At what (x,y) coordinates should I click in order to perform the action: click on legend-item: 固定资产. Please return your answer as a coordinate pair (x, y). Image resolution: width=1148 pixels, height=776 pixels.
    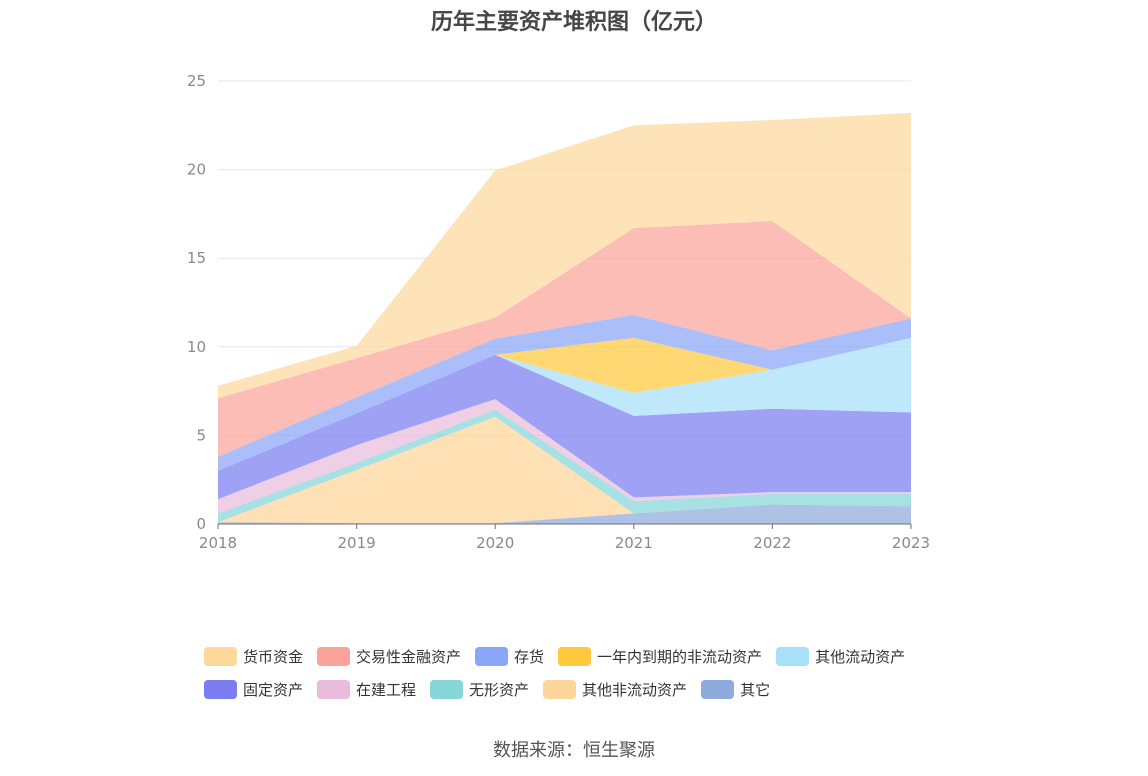
    Looking at the image, I should click on (253, 689).